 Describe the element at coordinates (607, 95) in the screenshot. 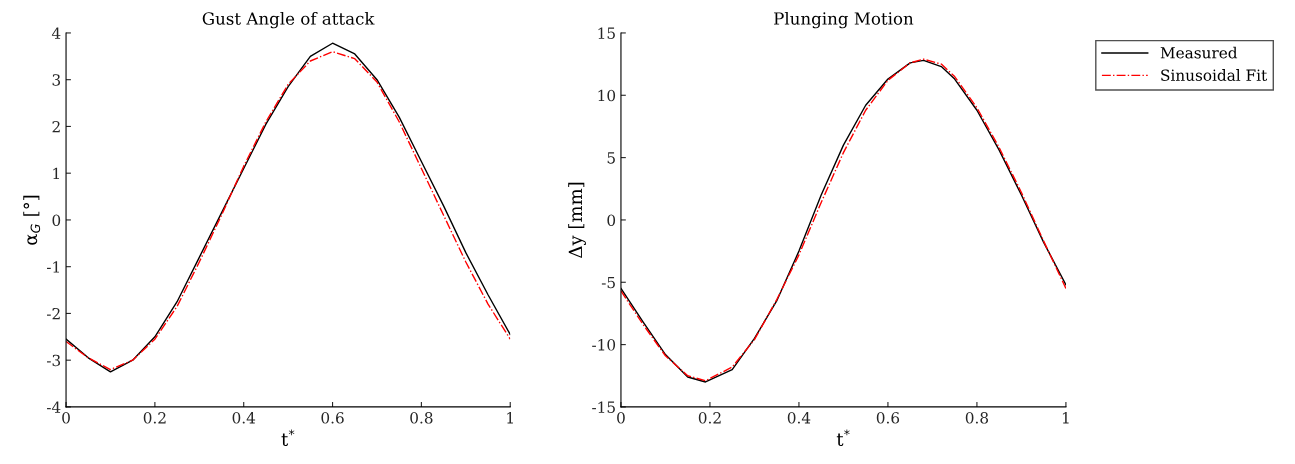

I see `y-tick-label: 10` at that location.